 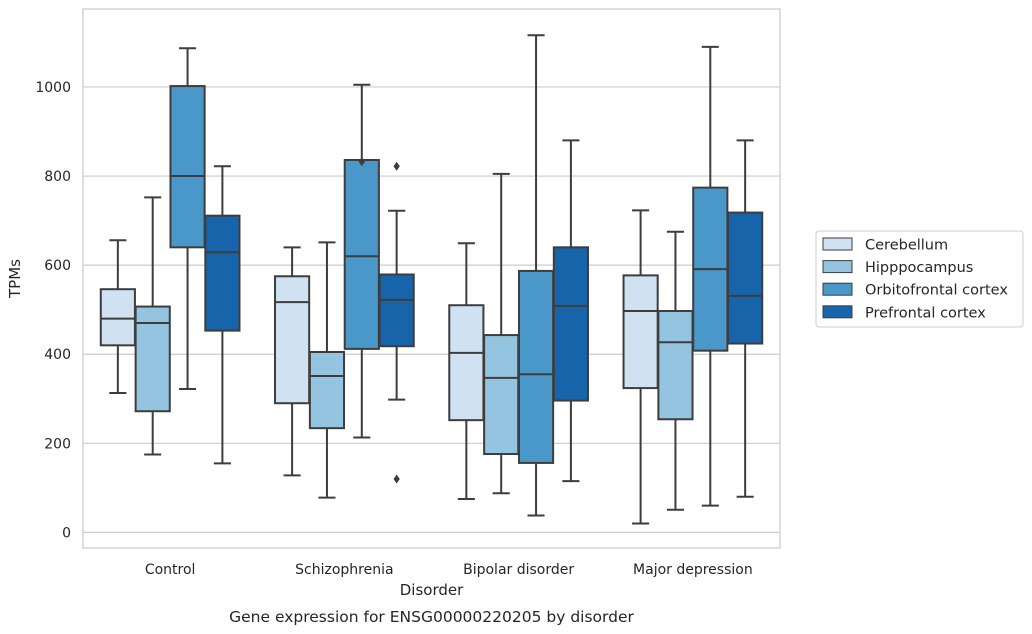 What do you see at coordinates (57, 177) in the screenshot?
I see `y-tick-label: 800` at bounding box center [57, 177].